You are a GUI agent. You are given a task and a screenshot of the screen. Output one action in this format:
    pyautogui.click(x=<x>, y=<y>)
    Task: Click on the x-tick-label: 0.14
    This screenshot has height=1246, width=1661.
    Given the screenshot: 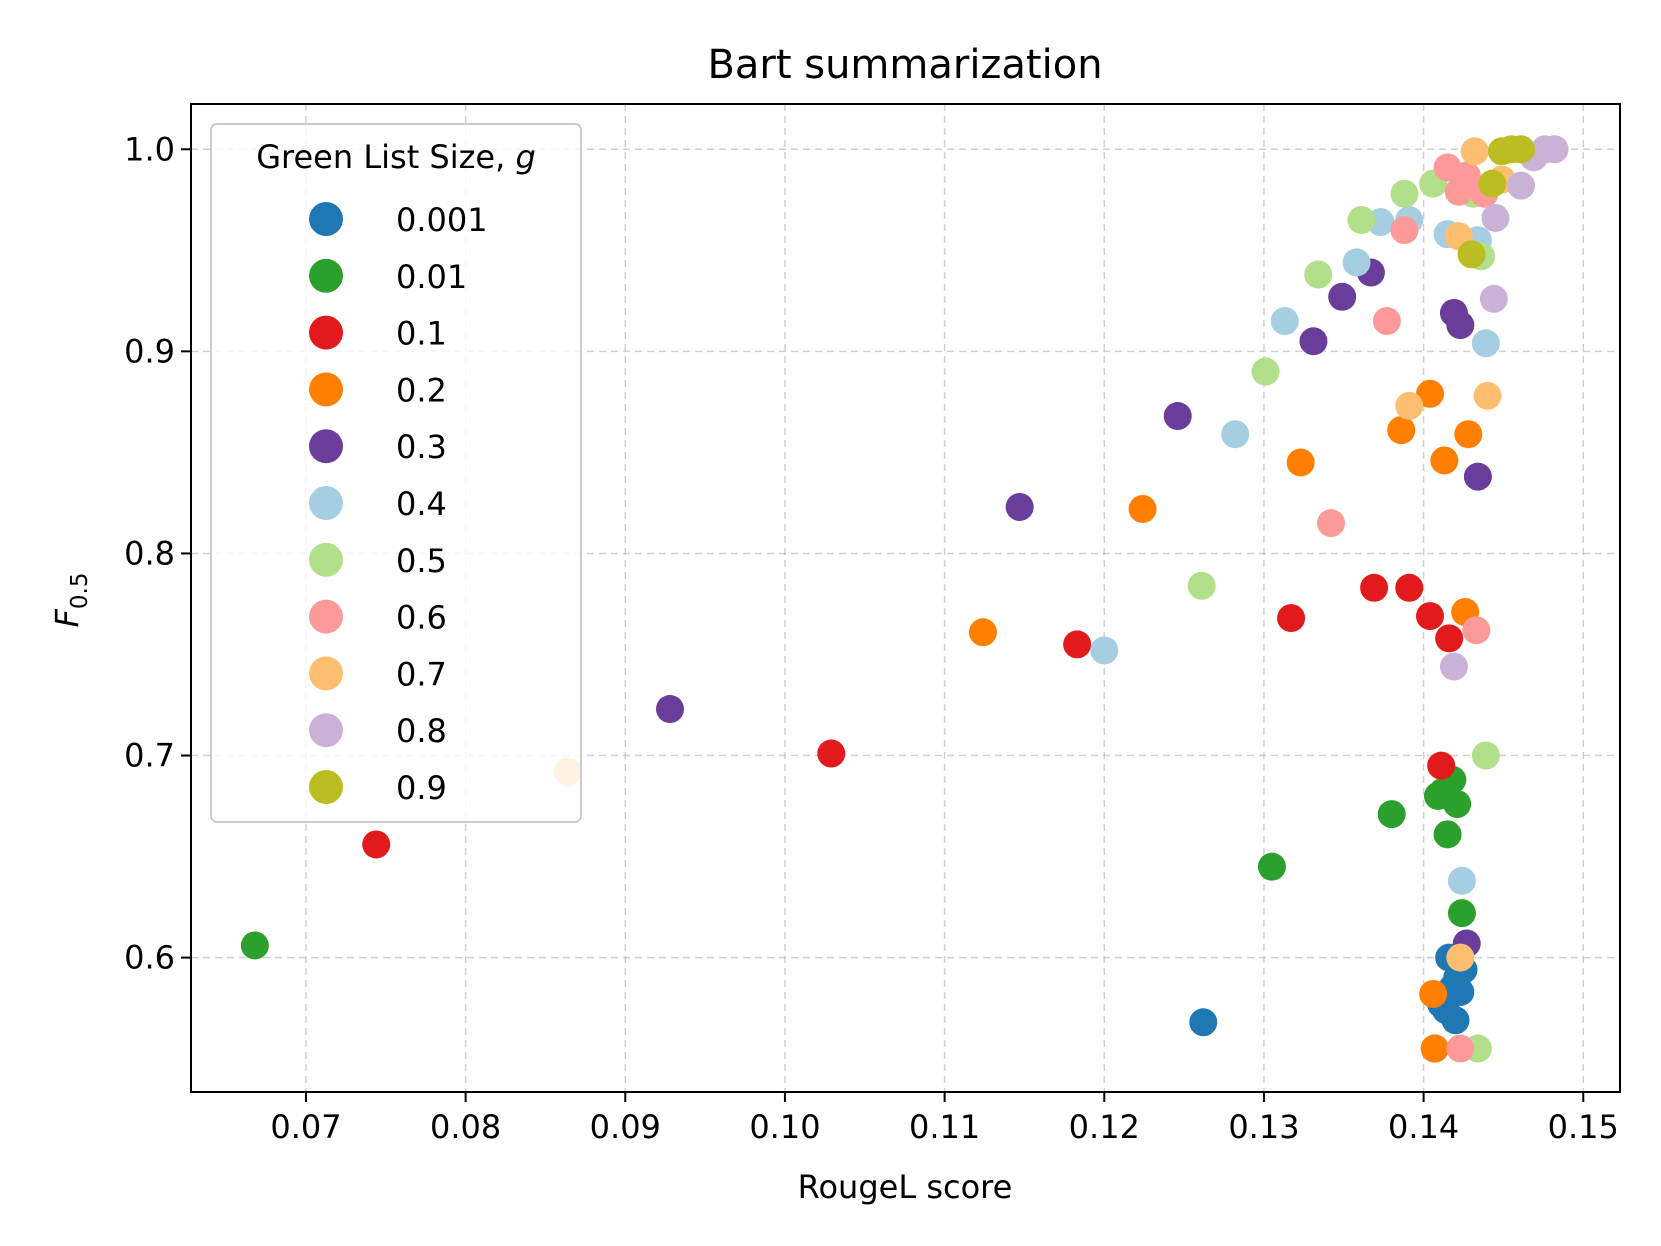 What is the action you would take?
    pyautogui.click(x=1423, y=1127)
    